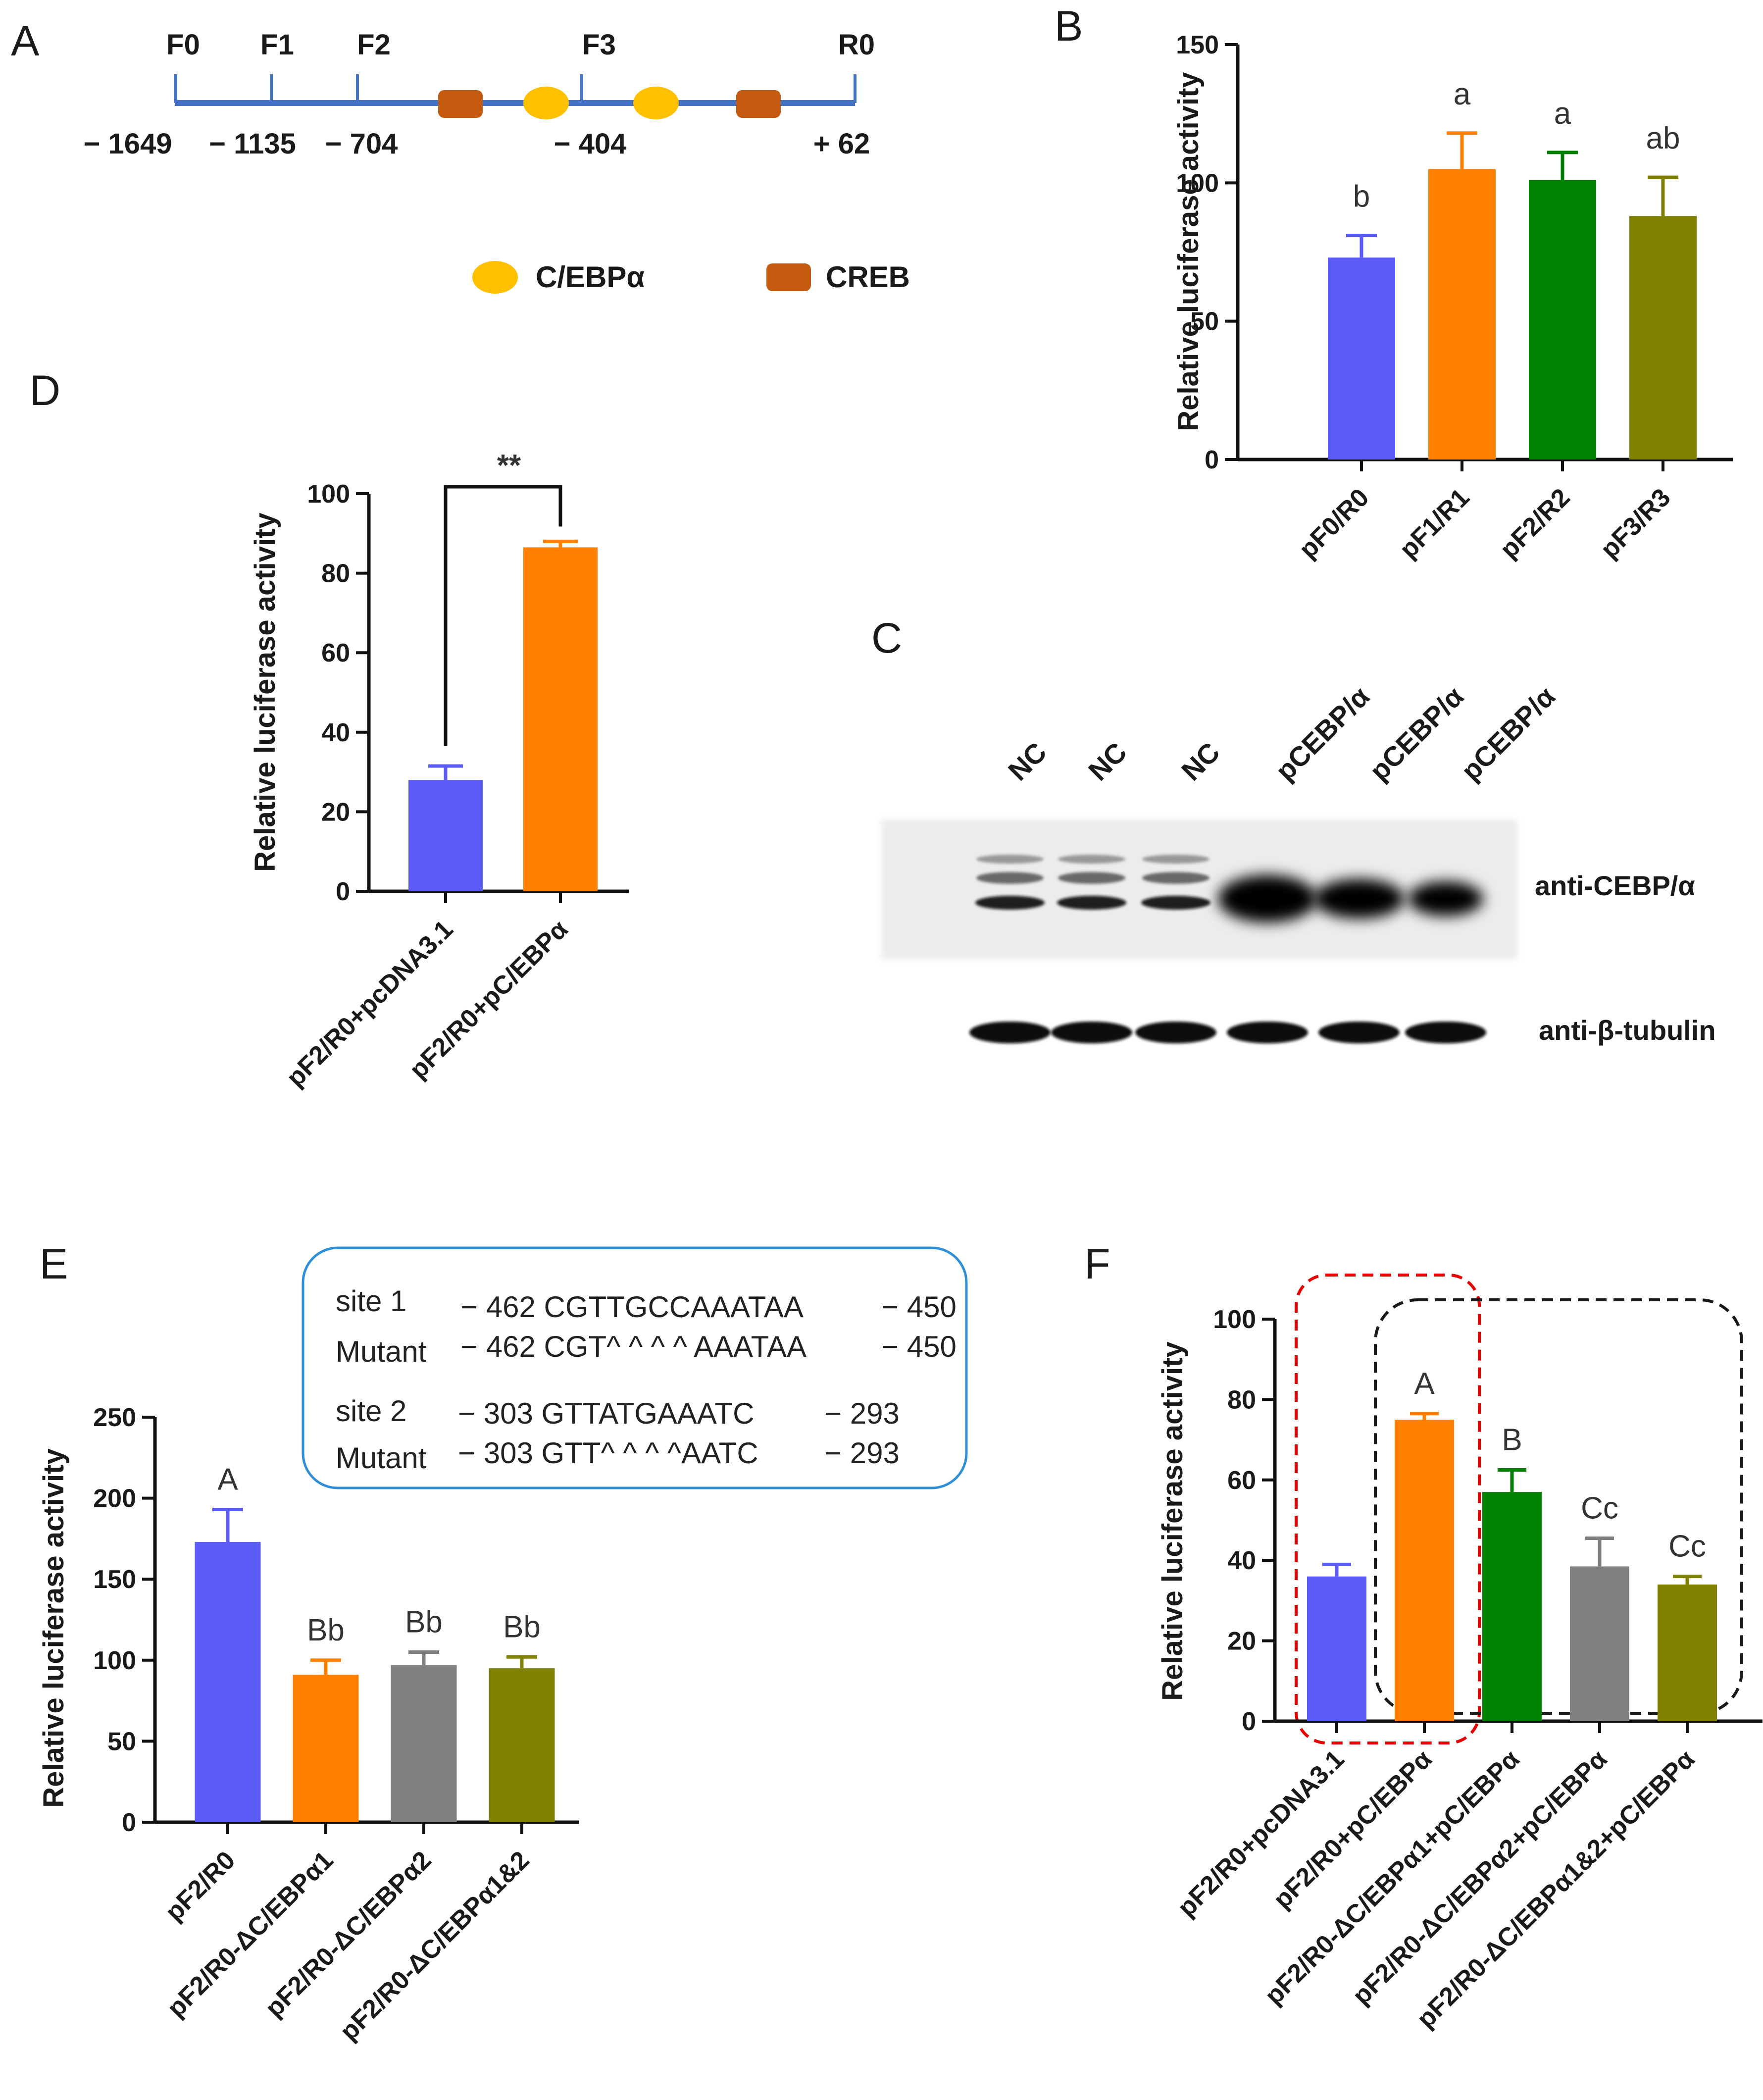  What do you see at coordinates (1097, 1264) in the screenshot?
I see `panel-f-label: F` at bounding box center [1097, 1264].